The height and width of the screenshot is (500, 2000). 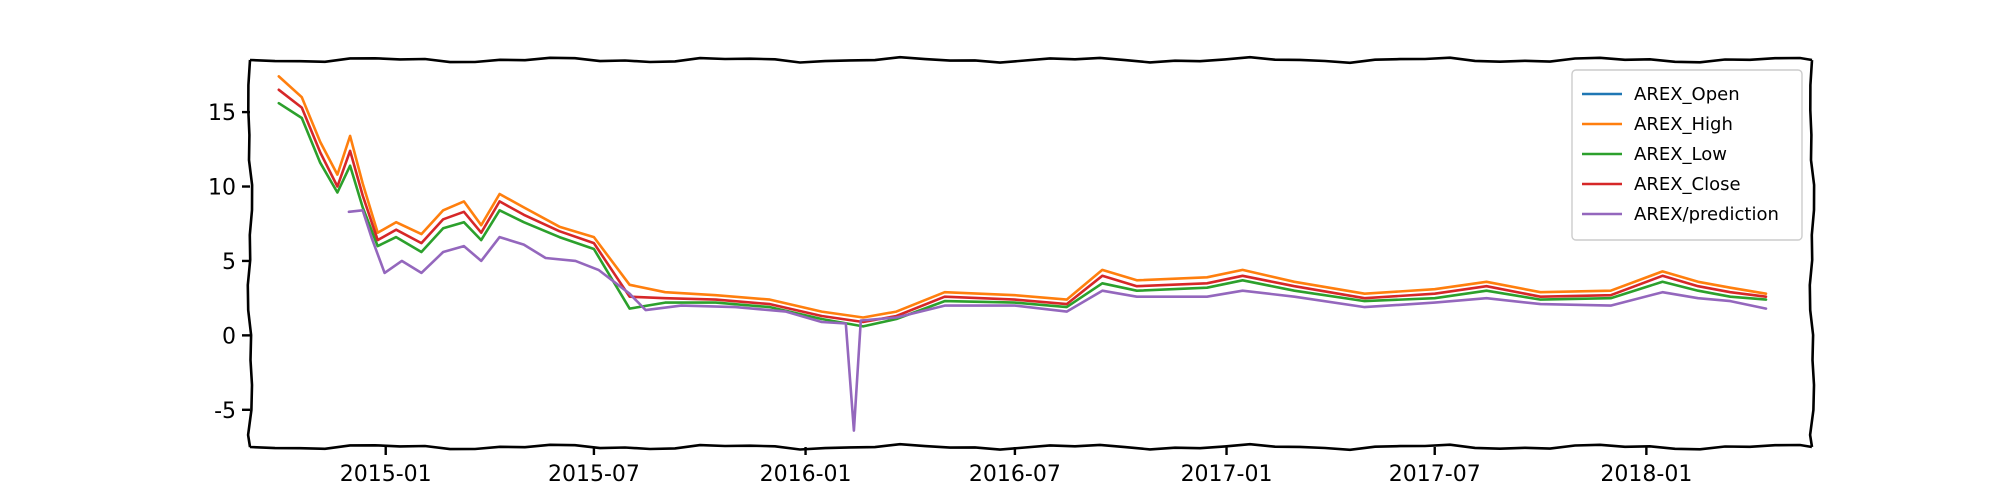 I want to click on y-tick-label: 0, so click(x=229, y=336).